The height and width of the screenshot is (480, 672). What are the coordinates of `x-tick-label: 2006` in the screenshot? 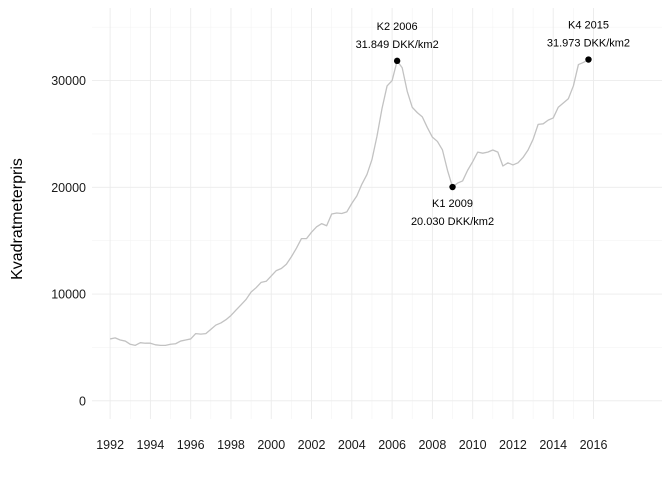 It's located at (392, 445).